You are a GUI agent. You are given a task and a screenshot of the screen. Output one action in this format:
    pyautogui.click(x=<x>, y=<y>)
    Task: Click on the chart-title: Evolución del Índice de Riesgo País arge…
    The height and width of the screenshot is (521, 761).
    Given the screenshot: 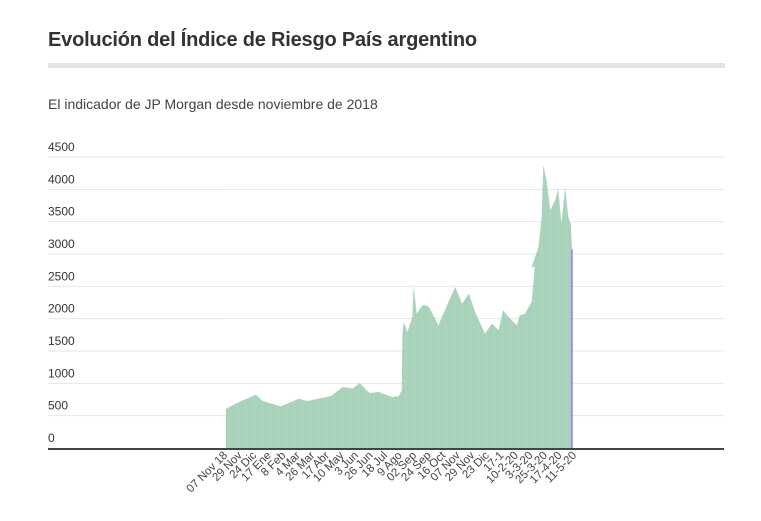 What is the action you would take?
    pyautogui.click(x=262, y=40)
    